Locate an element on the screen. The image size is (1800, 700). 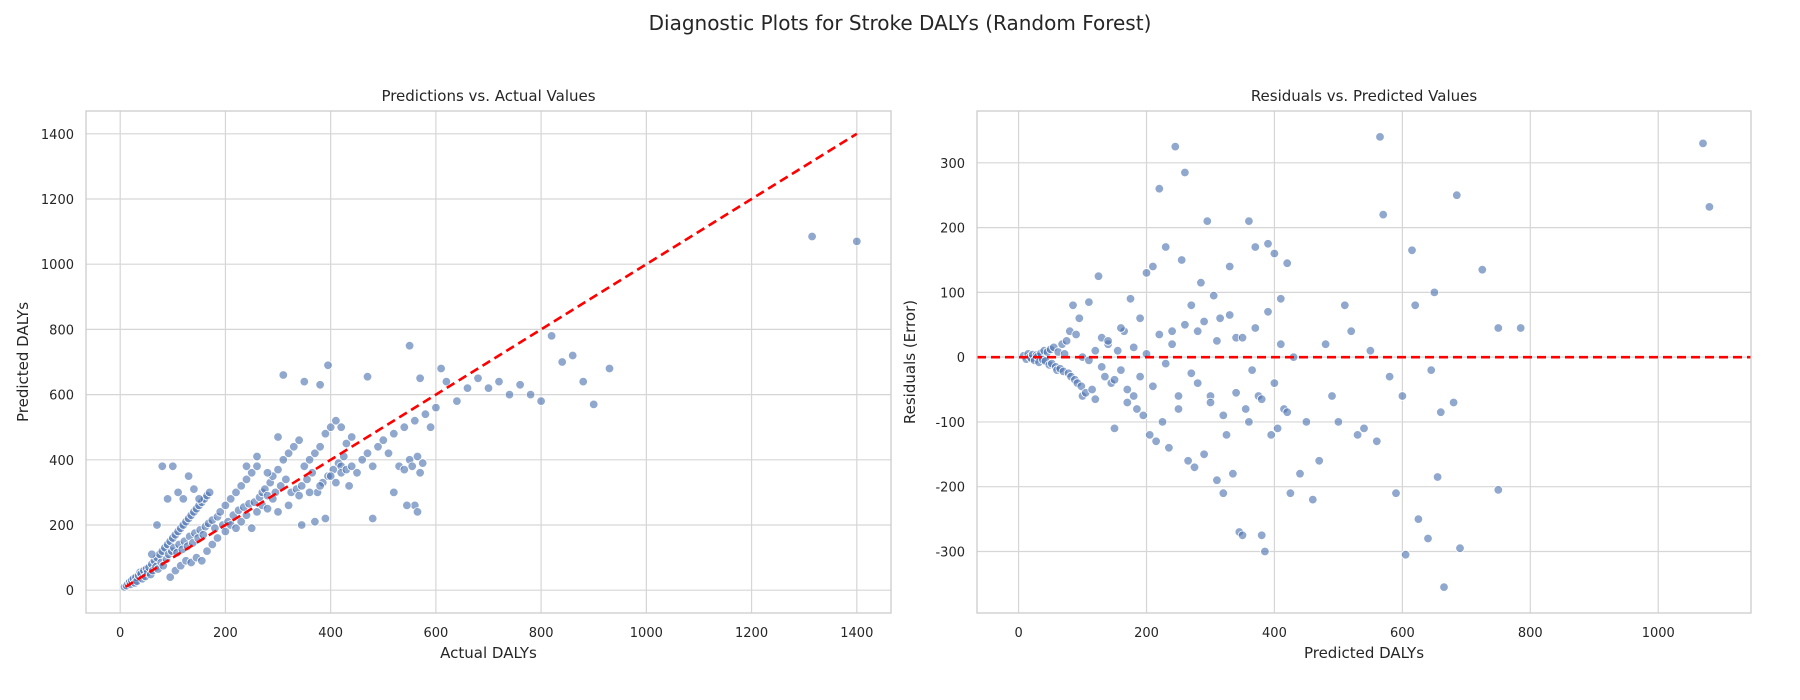
x-tick-label: 1000 is located at coordinates (646, 633).